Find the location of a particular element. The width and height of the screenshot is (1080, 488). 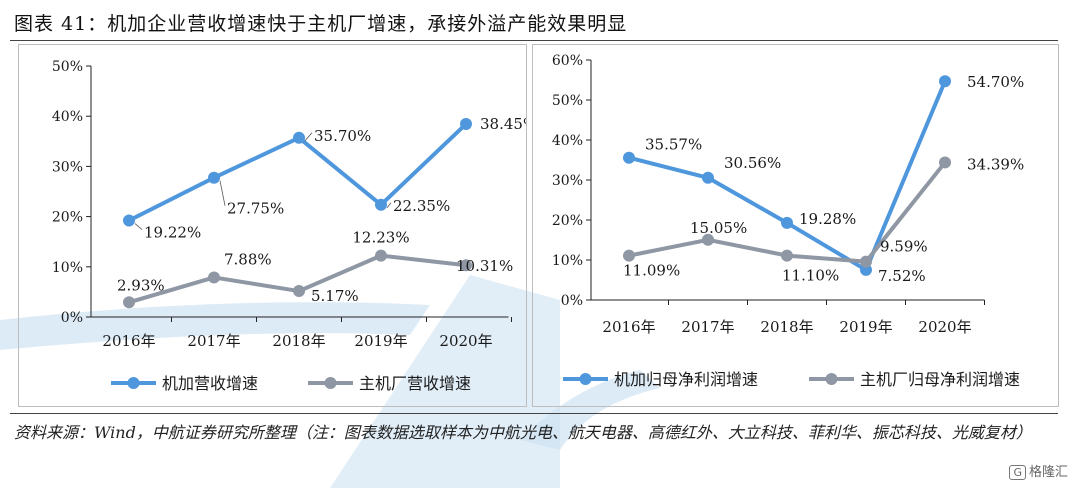

data-label: 54.70% is located at coordinates (995, 82).